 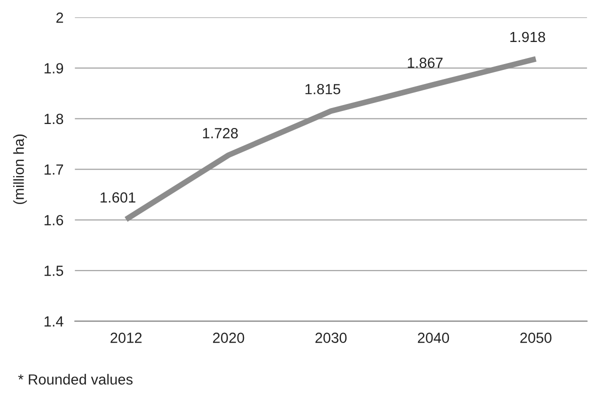 What do you see at coordinates (228, 337) in the screenshot?
I see `x-tick-label: 2020` at bounding box center [228, 337].